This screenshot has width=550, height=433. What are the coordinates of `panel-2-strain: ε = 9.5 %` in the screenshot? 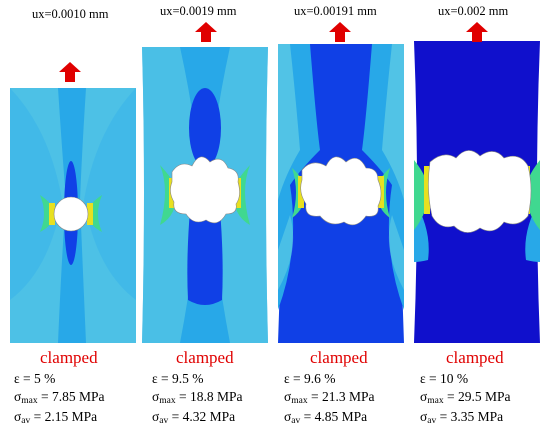 It's located at (178, 378).